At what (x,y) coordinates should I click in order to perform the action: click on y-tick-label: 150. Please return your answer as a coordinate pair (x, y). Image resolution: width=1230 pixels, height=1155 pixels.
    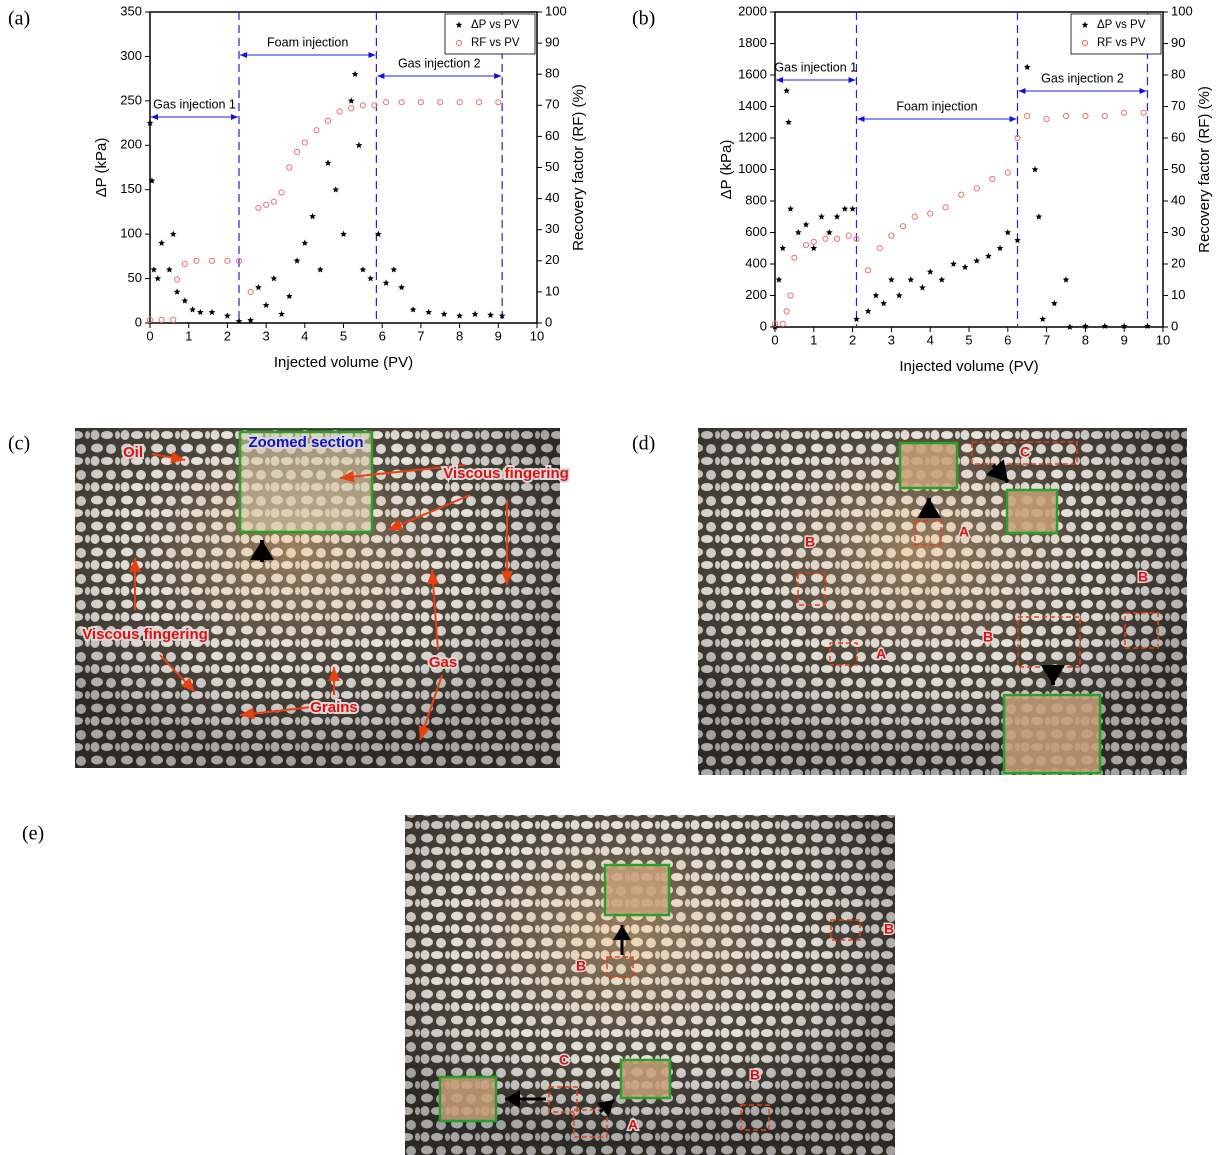
    Looking at the image, I should click on (131, 188).